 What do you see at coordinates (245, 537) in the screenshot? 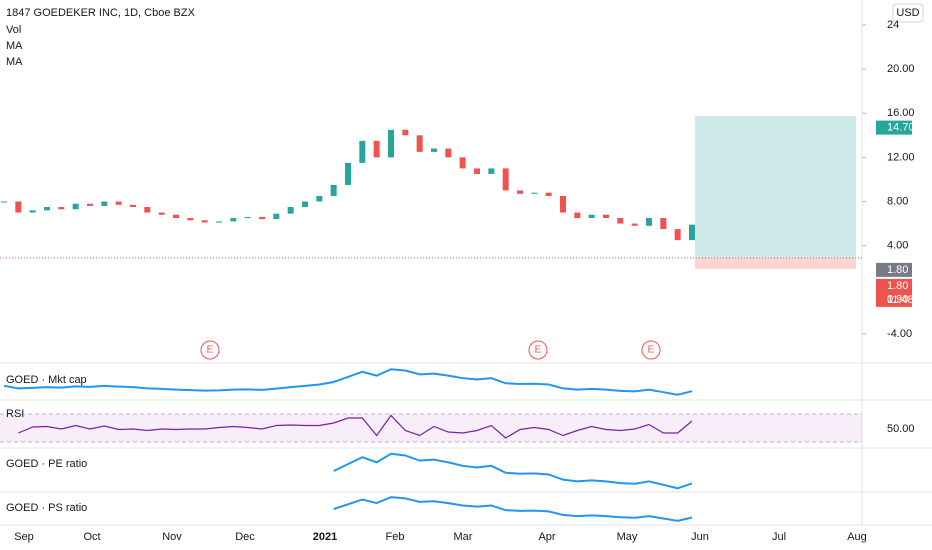
I see `x-tick-label: Dec` at bounding box center [245, 537].